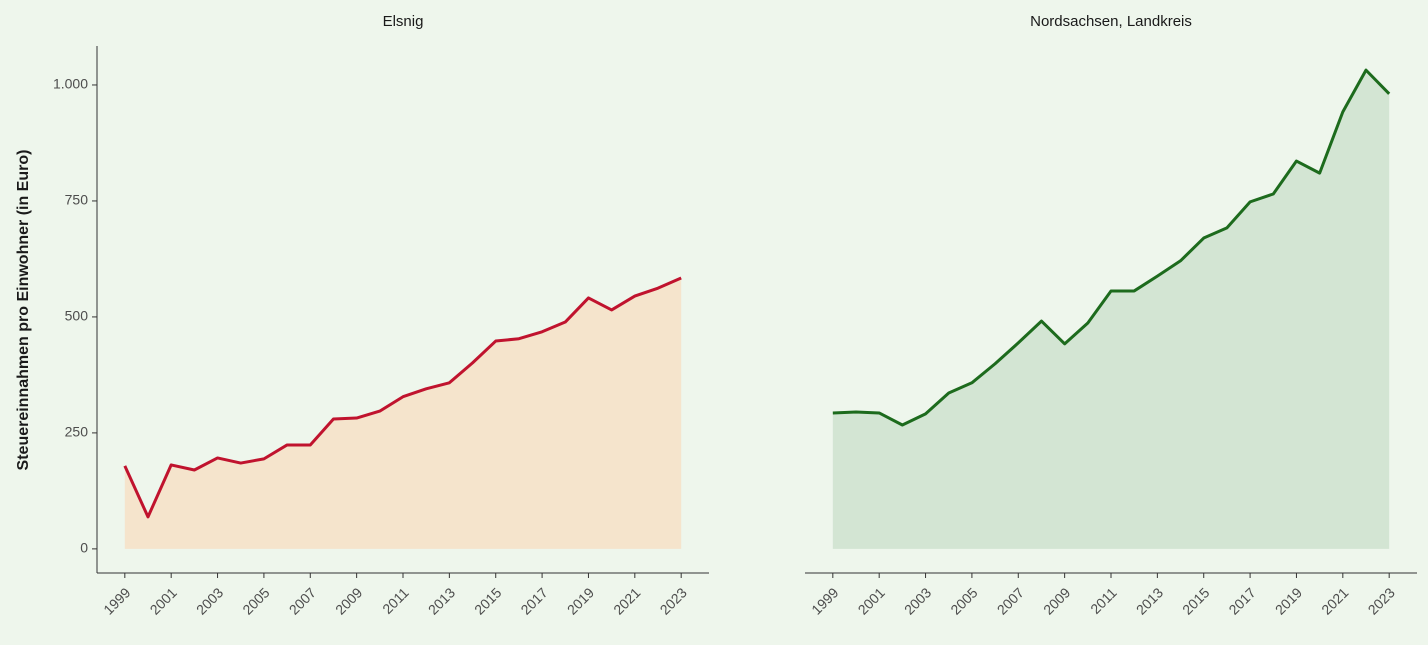  What do you see at coordinates (77, 432) in the screenshot?
I see `y-tick-label: 250` at bounding box center [77, 432].